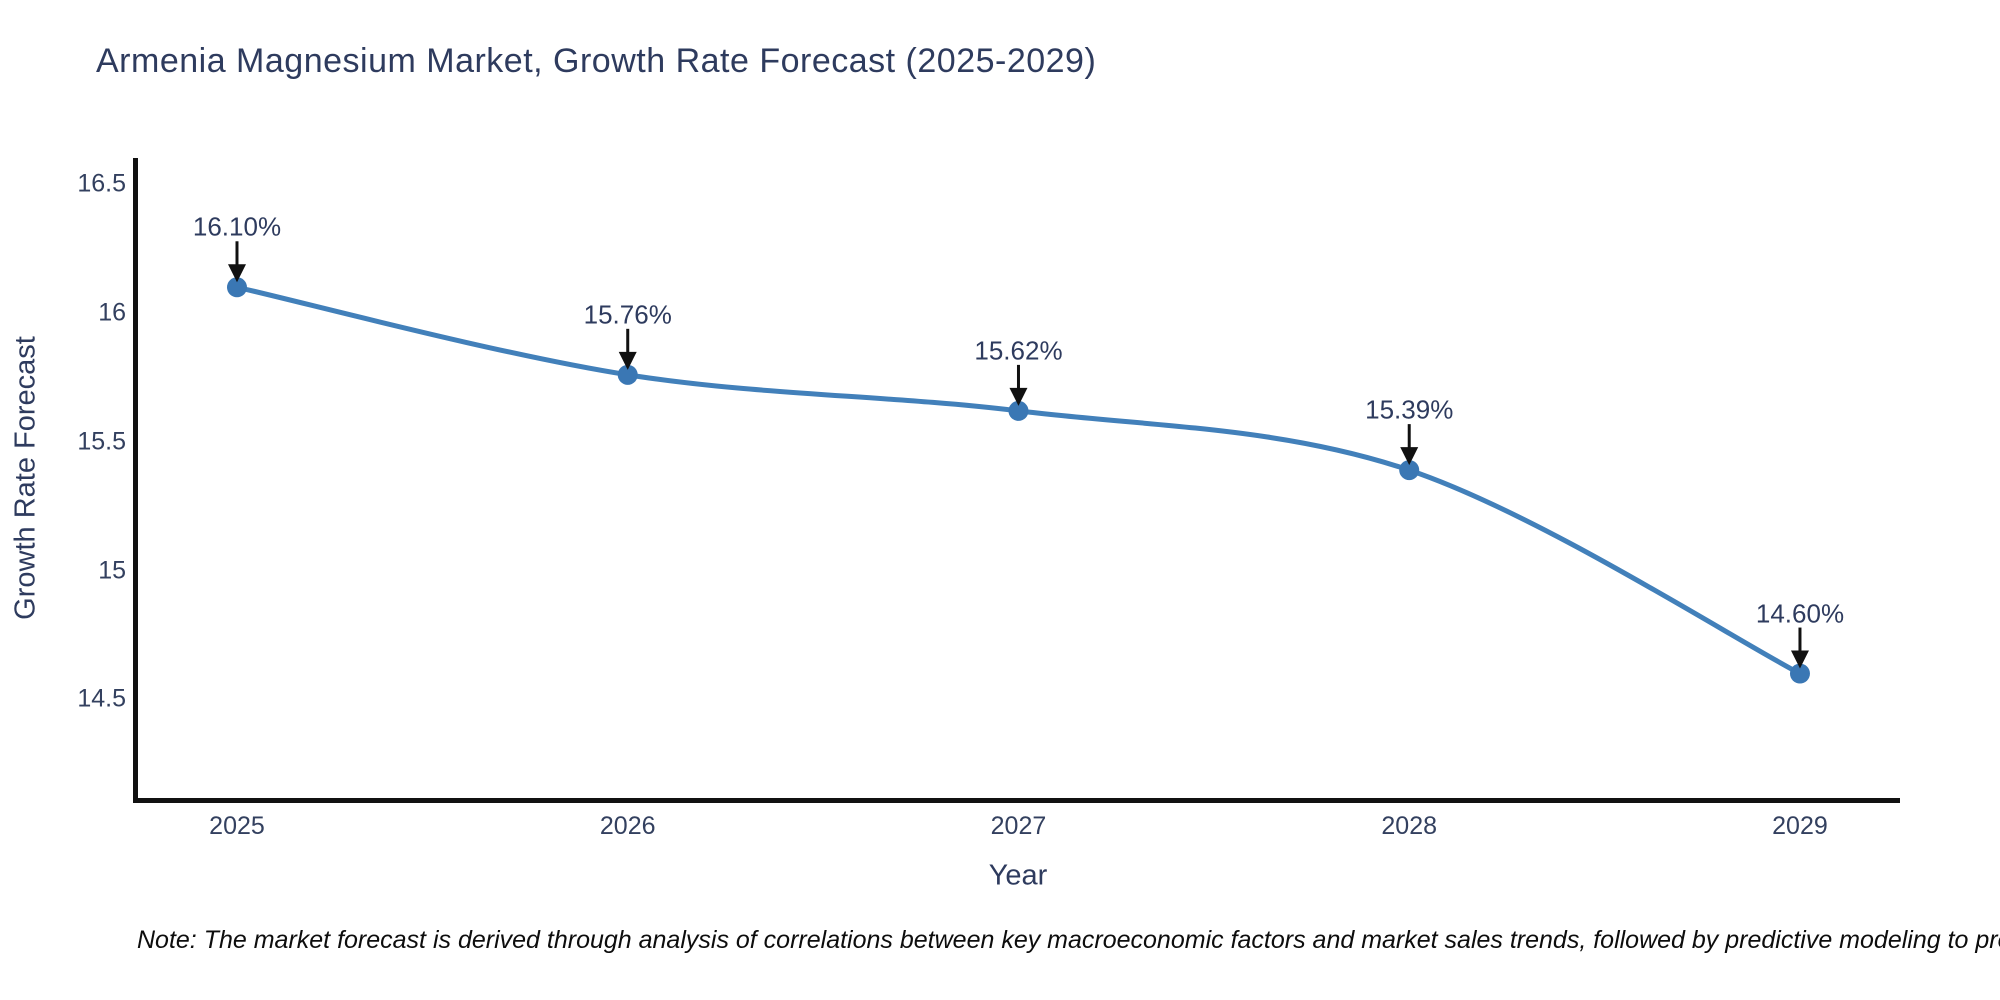 This screenshot has width=2000, height=1000. What do you see at coordinates (1018, 875) in the screenshot?
I see `x-axis-title: Year` at bounding box center [1018, 875].